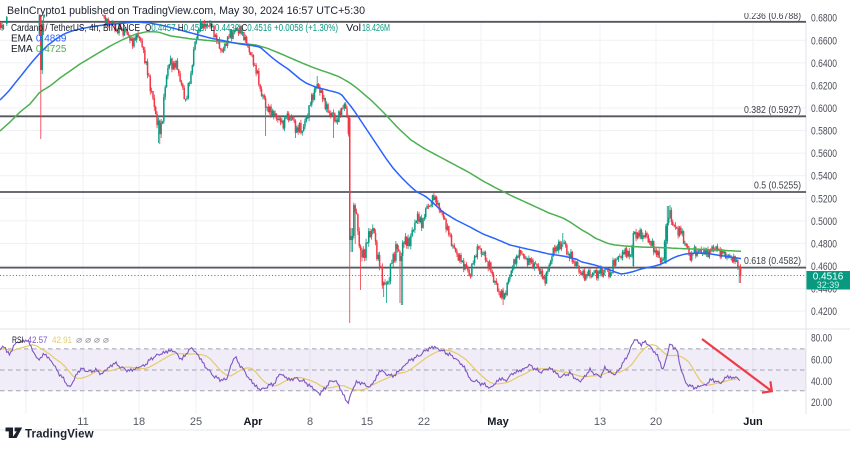  What do you see at coordinates (828, 285) in the screenshot?
I see `svg-text: 32:39` at bounding box center [828, 285].